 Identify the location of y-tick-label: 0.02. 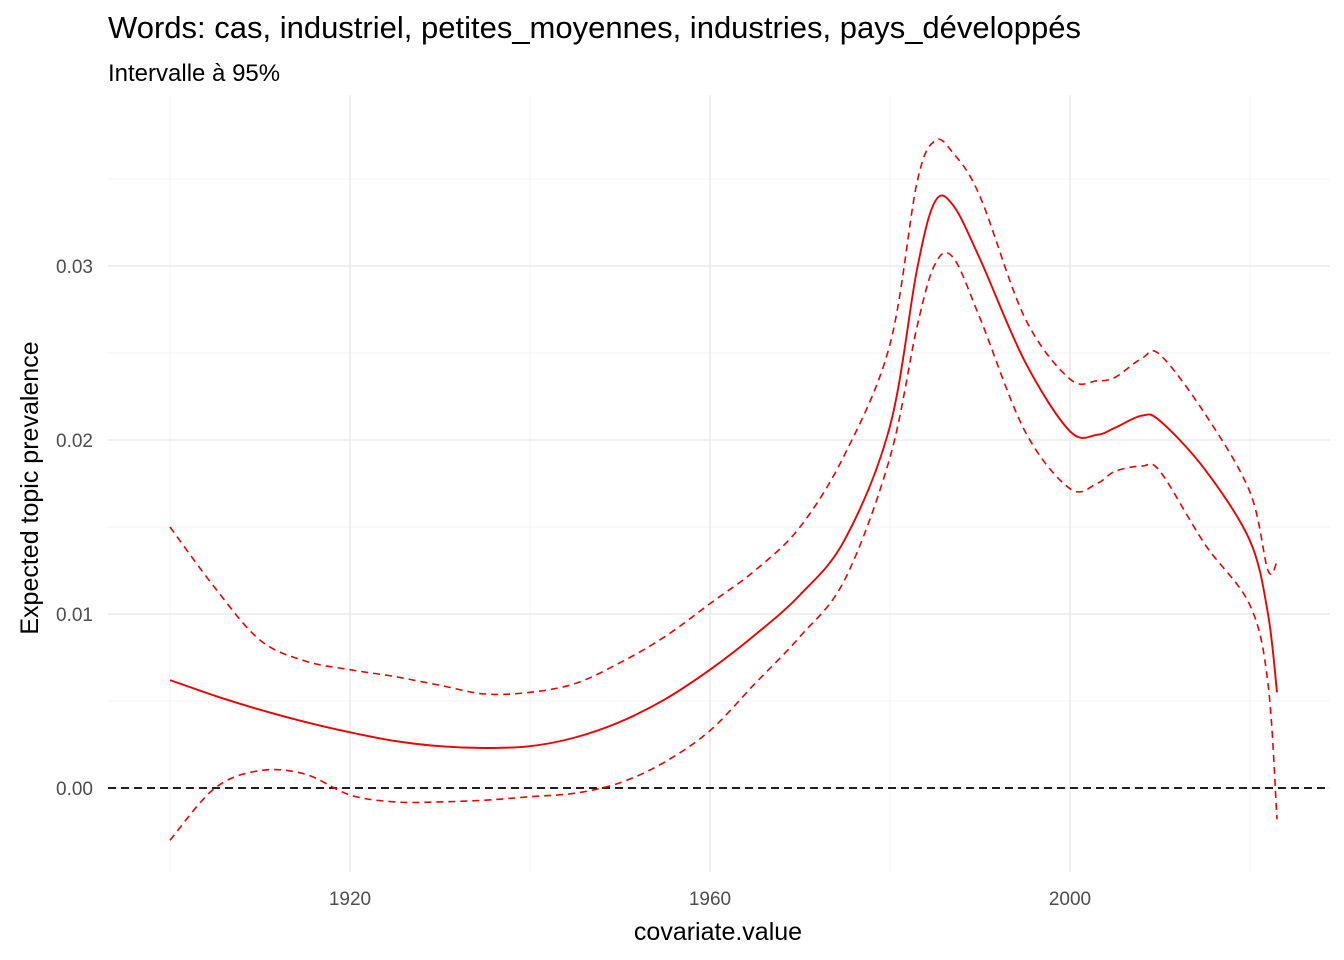
(74, 441).